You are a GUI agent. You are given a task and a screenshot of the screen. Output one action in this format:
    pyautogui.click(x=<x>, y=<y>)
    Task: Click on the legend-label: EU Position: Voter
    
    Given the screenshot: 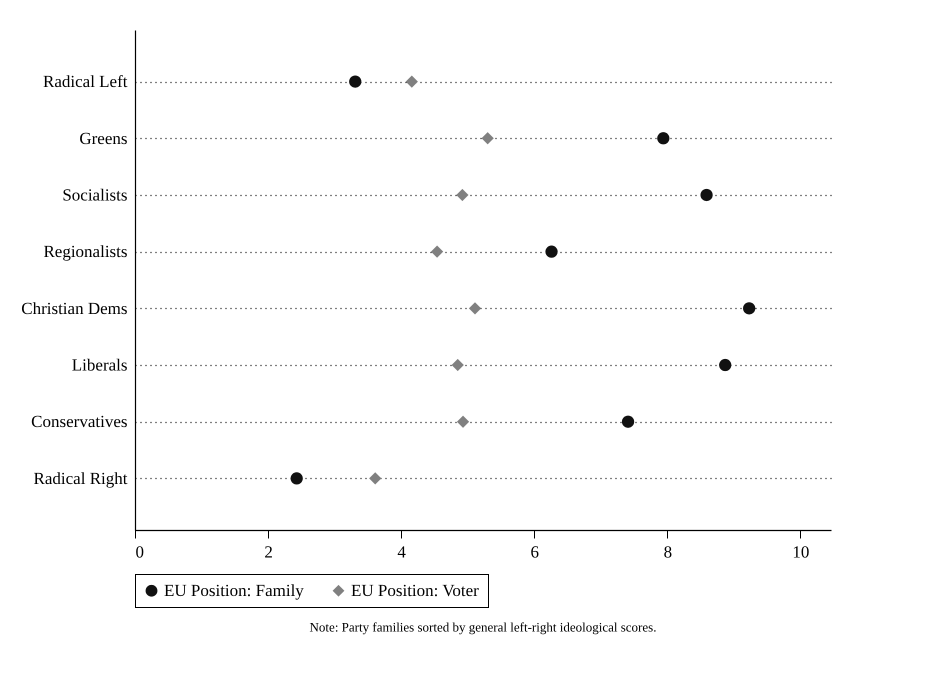 What is the action you would take?
    pyautogui.click(x=415, y=590)
    